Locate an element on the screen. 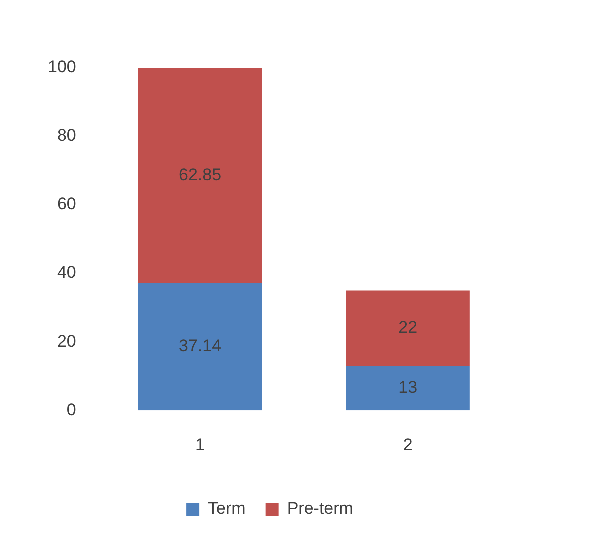 Image resolution: width=600 pixels, height=546 pixels. y-tick-label: 0 is located at coordinates (71, 410).